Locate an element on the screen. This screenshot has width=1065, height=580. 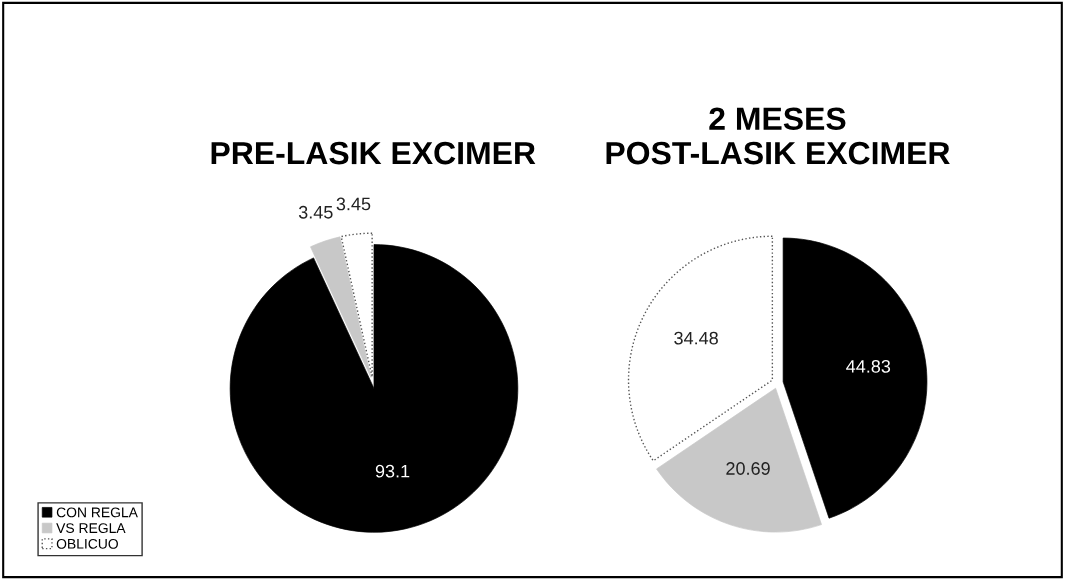
legend-label: VS REGLA is located at coordinates (91, 528).